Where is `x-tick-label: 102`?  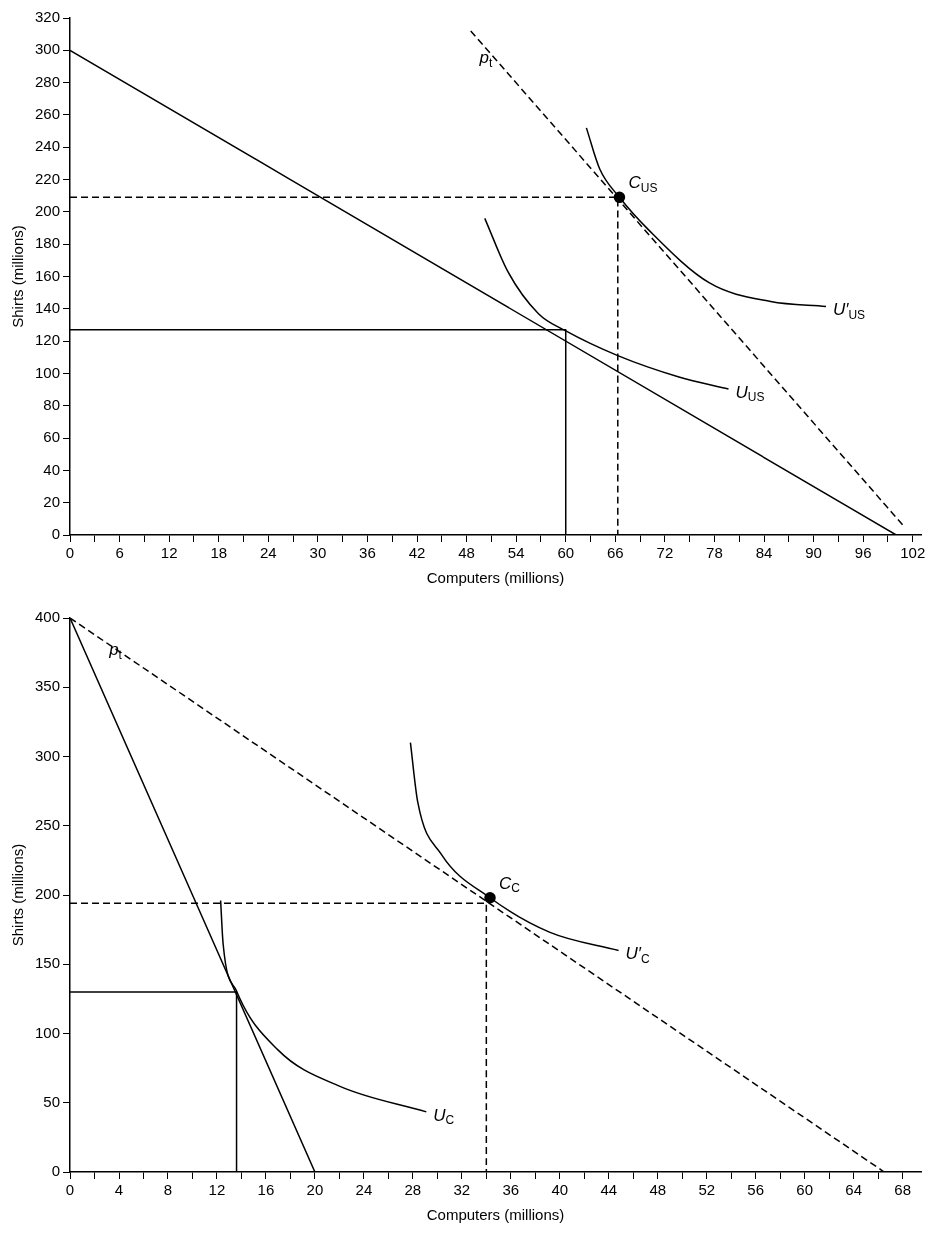
x-tick-label: 102 is located at coordinates (913, 553).